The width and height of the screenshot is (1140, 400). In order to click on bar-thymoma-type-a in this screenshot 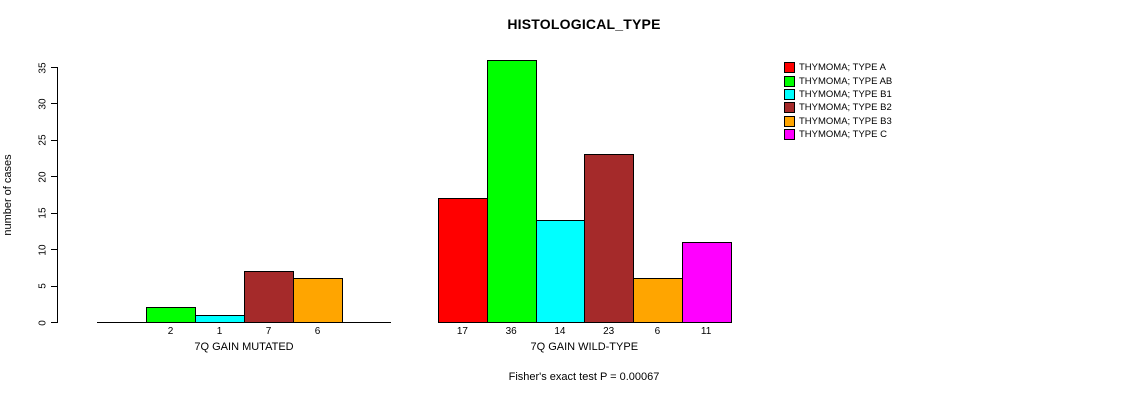, I will do `click(463, 260)`.